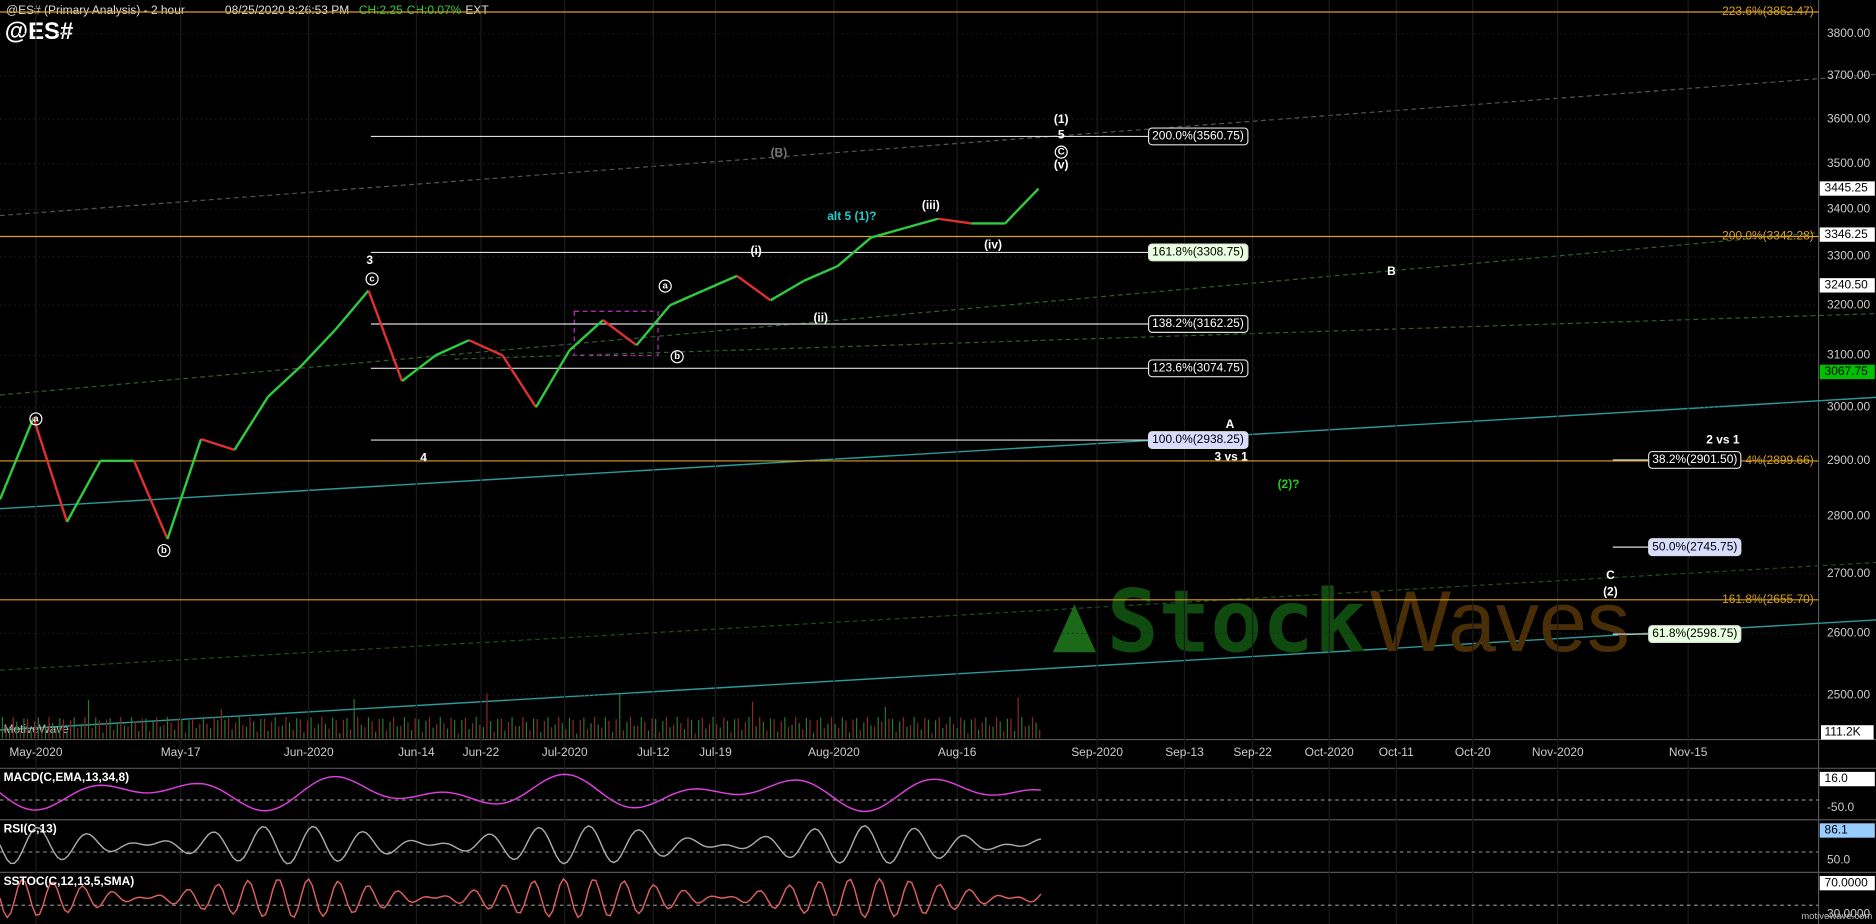 The height and width of the screenshot is (924, 1876). I want to click on wave-label: (v), so click(1061, 164).